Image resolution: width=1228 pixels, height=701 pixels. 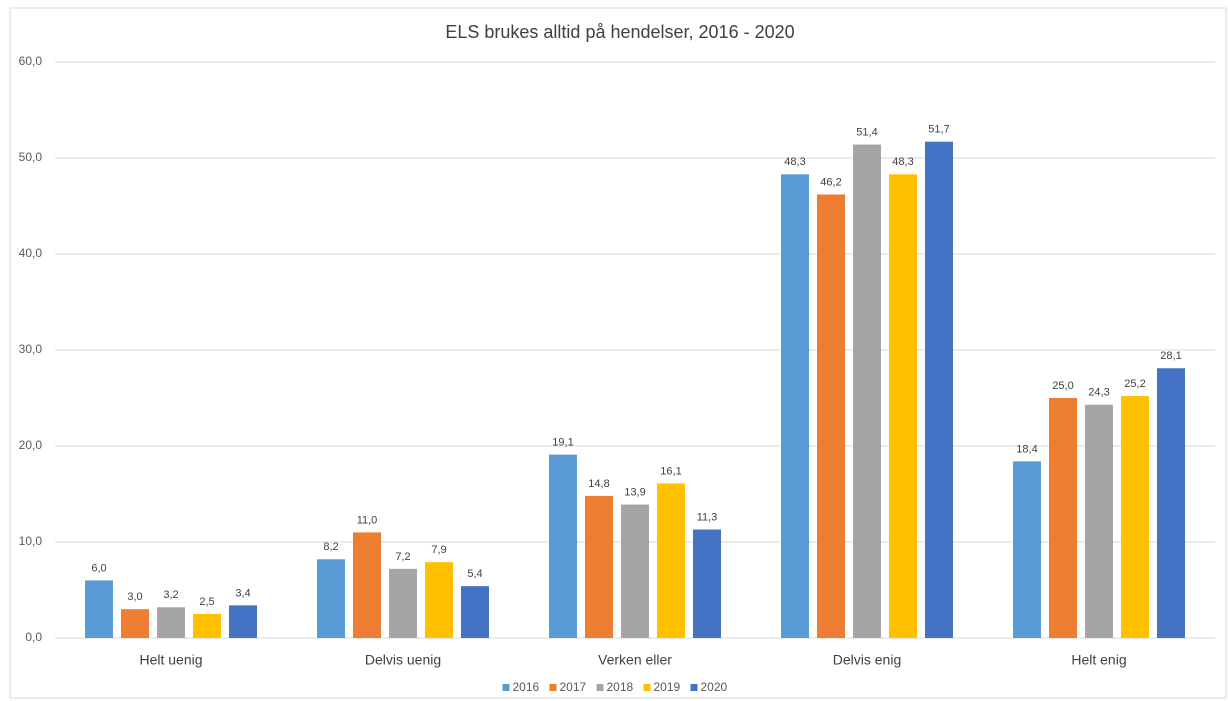 What do you see at coordinates (31, 61) in the screenshot?
I see `y-tick-label: 60,0` at bounding box center [31, 61].